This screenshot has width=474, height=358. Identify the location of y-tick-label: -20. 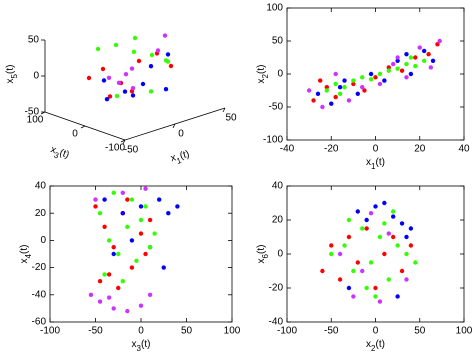
(39, 267).